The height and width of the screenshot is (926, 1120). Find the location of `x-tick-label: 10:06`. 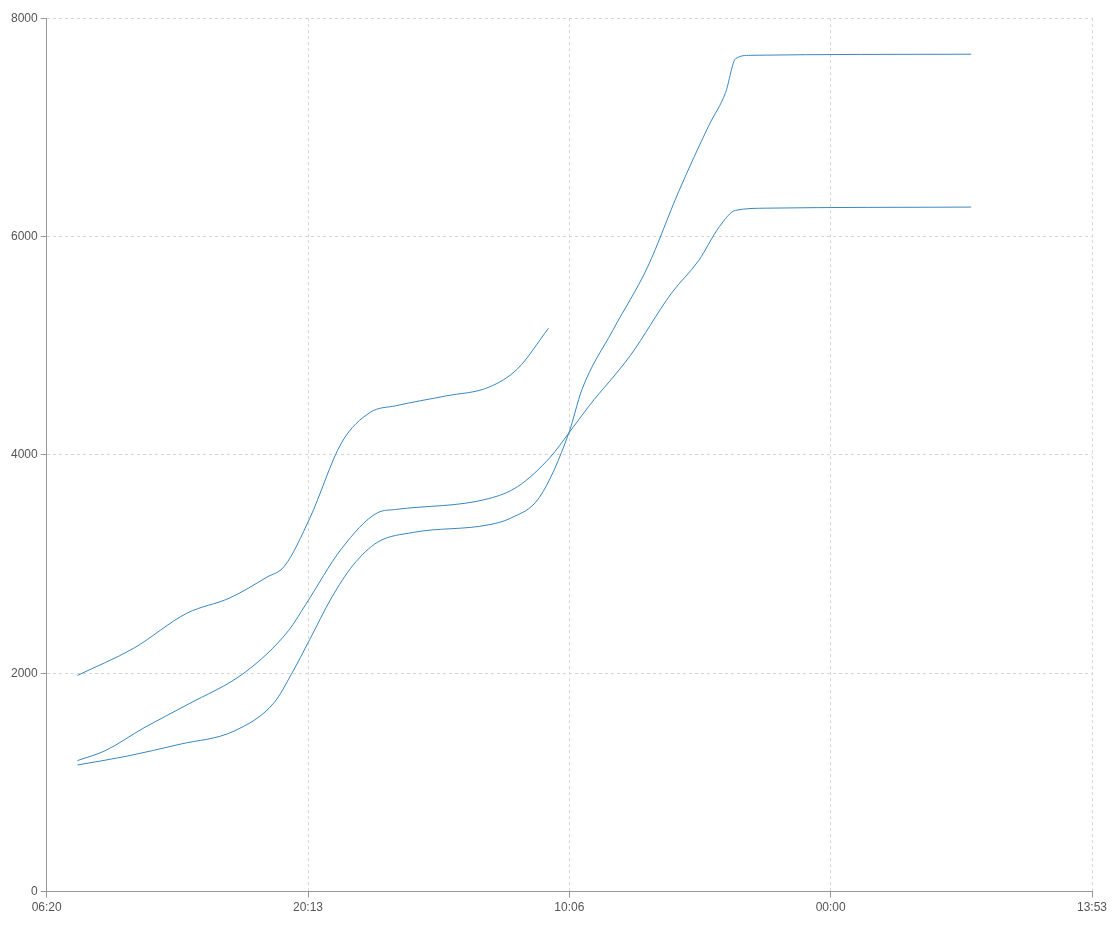

x-tick-label: 10:06 is located at coordinates (569, 907).